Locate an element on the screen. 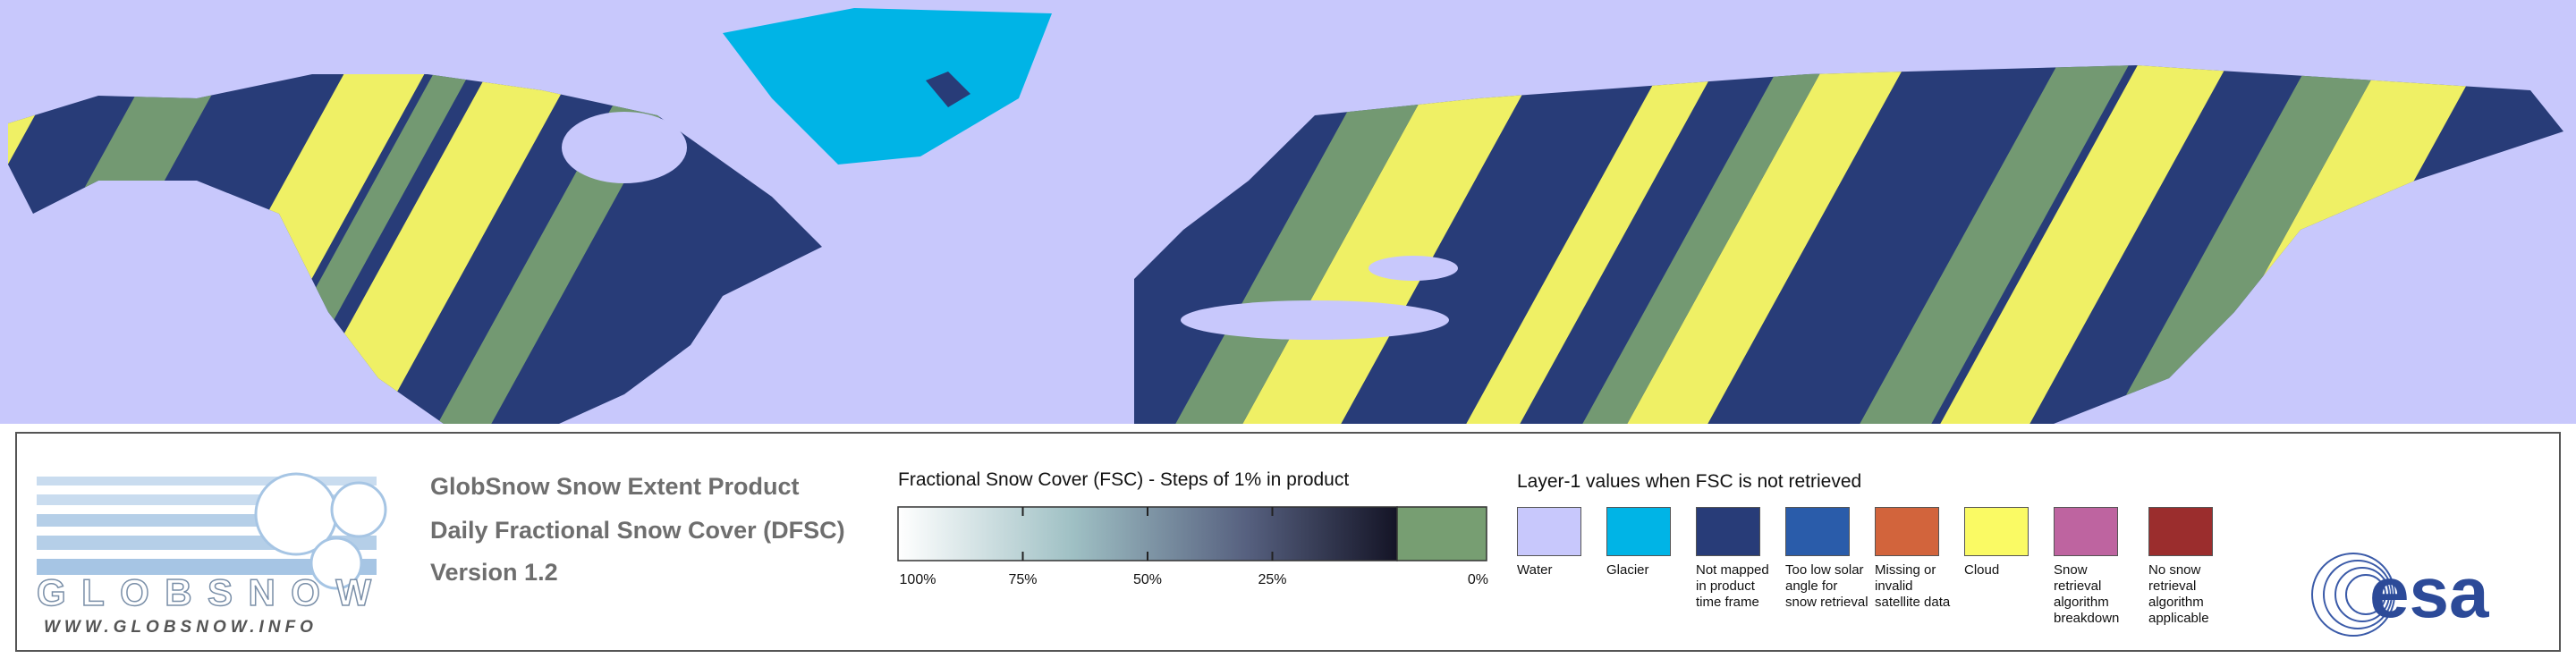 The image size is (2576, 667). tick-label: 100% is located at coordinates (918, 580).